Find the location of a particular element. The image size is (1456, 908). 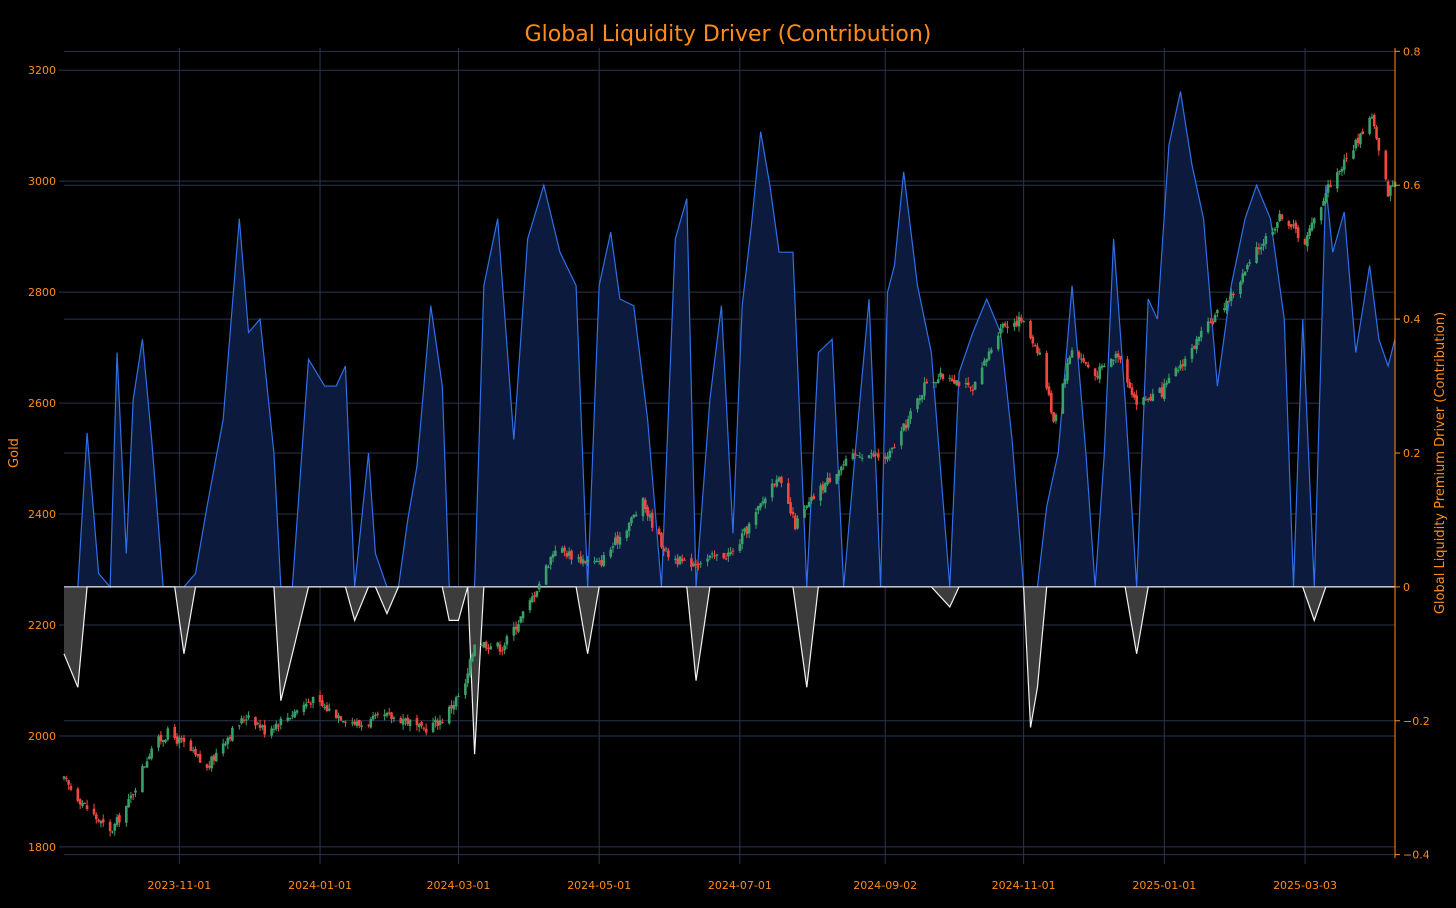

x-tick-label: 2023-11-01 is located at coordinates (179, 885).